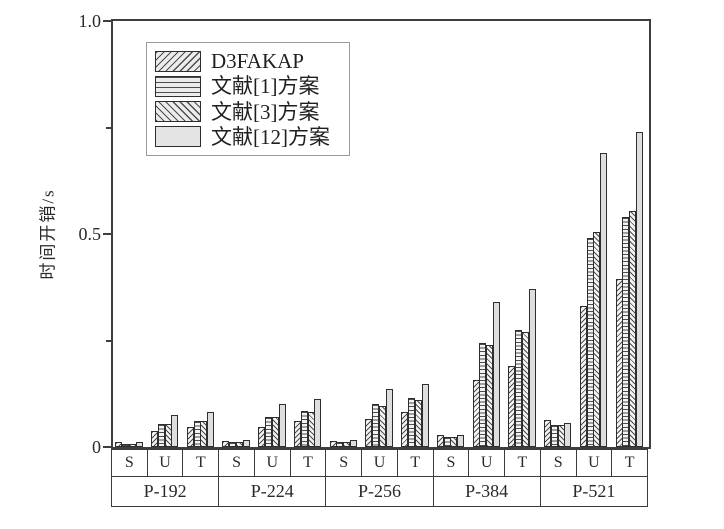  Describe the element at coordinates (440, 441) in the screenshot. I see `bar-P-384-S-series1` at that location.